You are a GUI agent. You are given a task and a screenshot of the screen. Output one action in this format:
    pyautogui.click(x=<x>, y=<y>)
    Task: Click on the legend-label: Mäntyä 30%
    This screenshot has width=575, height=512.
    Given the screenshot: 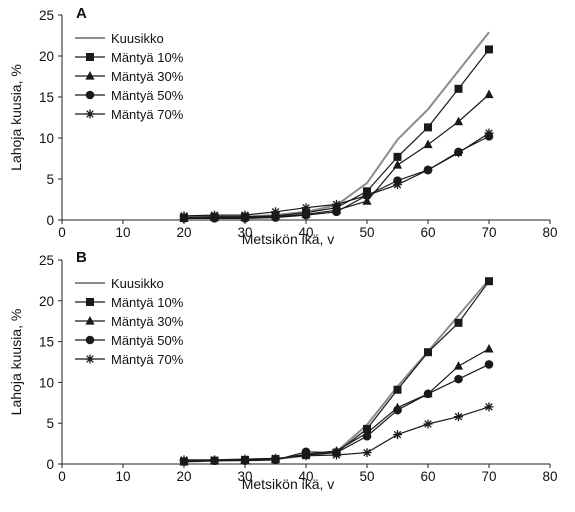 What is the action you would take?
    pyautogui.click(x=147, y=321)
    